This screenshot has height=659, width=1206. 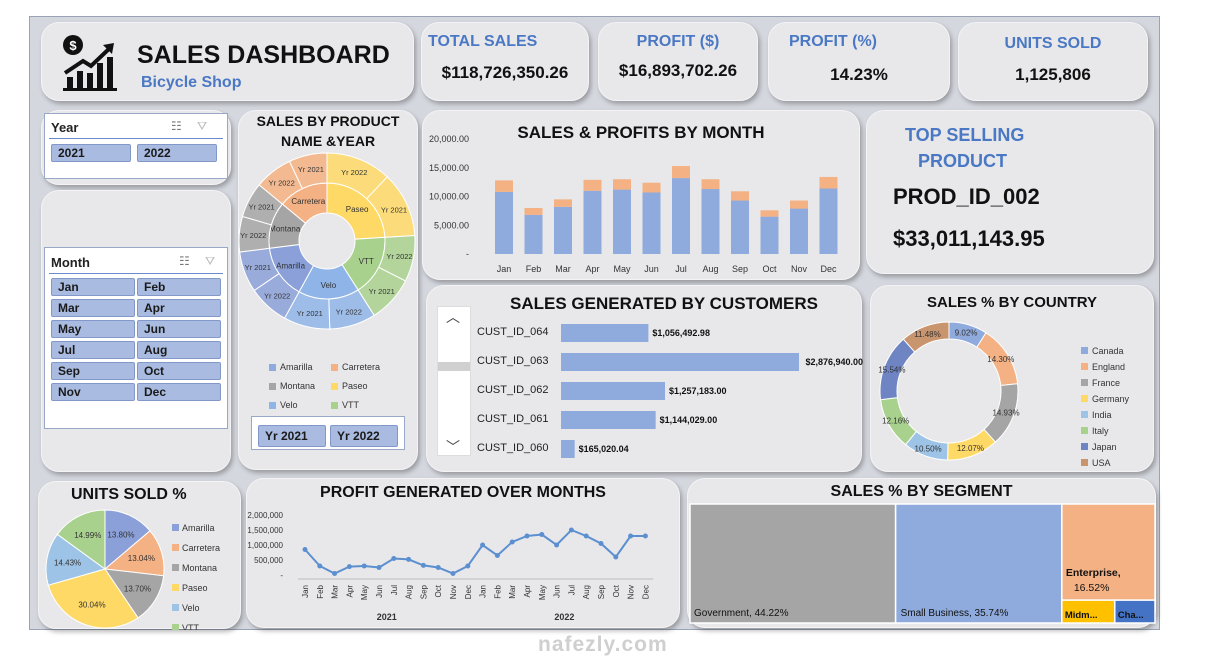 I want to click on month-button-aug: Aug, so click(x=179, y=350).